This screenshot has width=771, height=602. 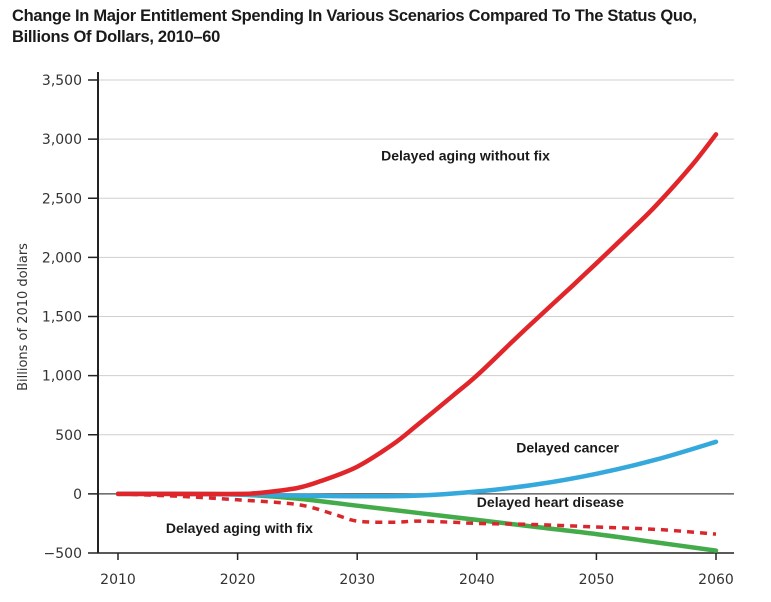 What do you see at coordinates (116, 37) in the screenshot?
I see `chart-title-line-2: Billions Of Dollars, 2010–60` at bounding box center [116, 37].